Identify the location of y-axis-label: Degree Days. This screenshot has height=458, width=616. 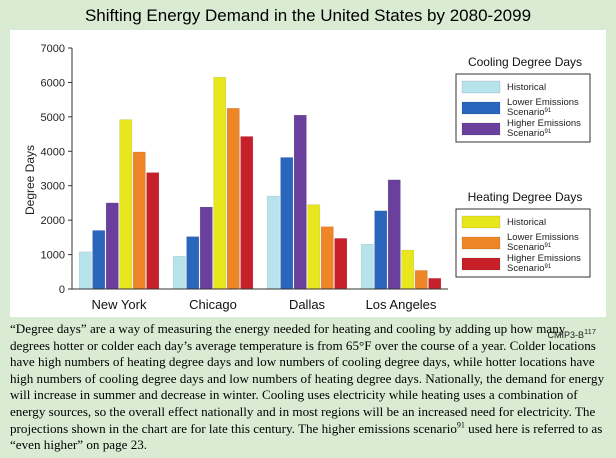
(30, 180).